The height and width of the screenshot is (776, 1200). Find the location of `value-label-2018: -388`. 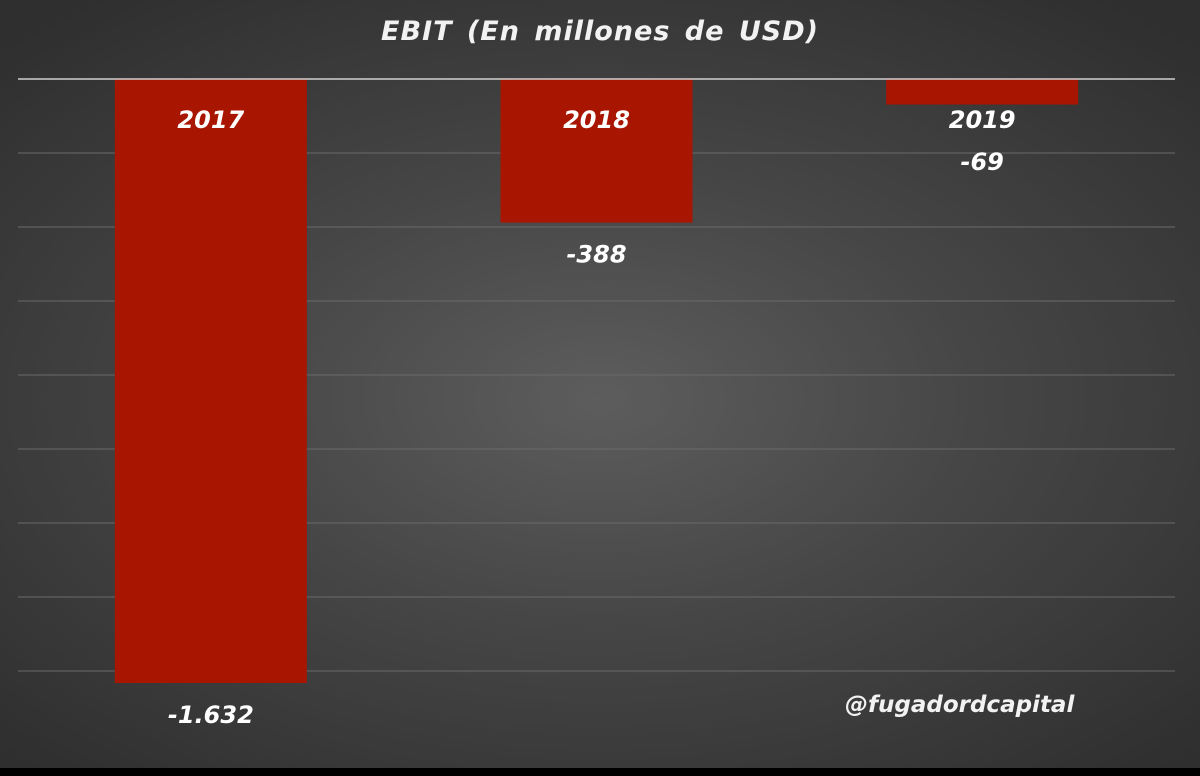

value-label-2018: -388 is located at coordinates (596, 255).